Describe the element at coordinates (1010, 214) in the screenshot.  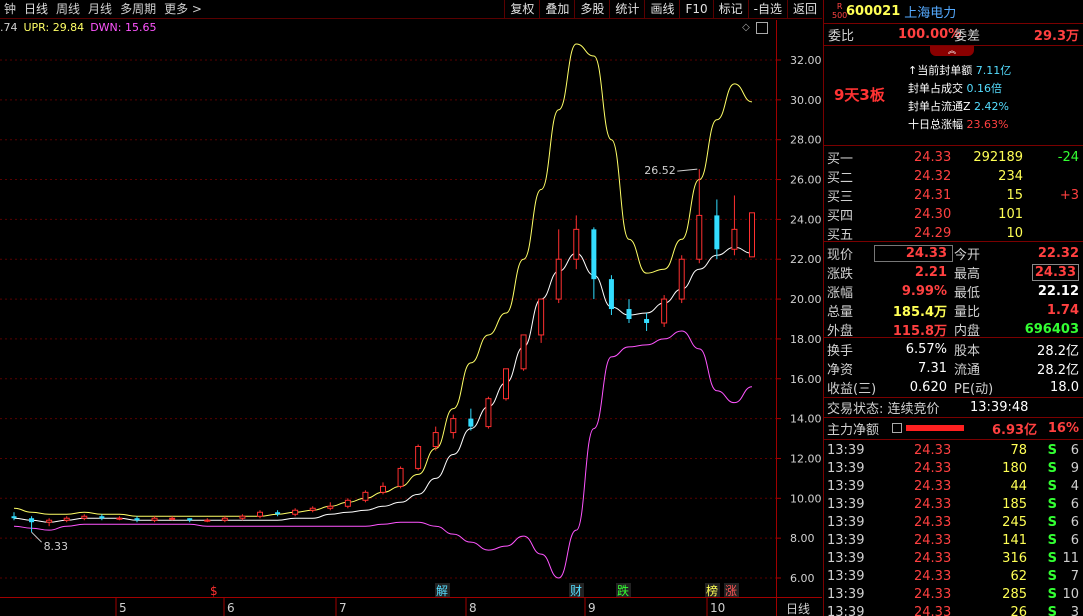
I see `orderbook-volume: 101` at that location.